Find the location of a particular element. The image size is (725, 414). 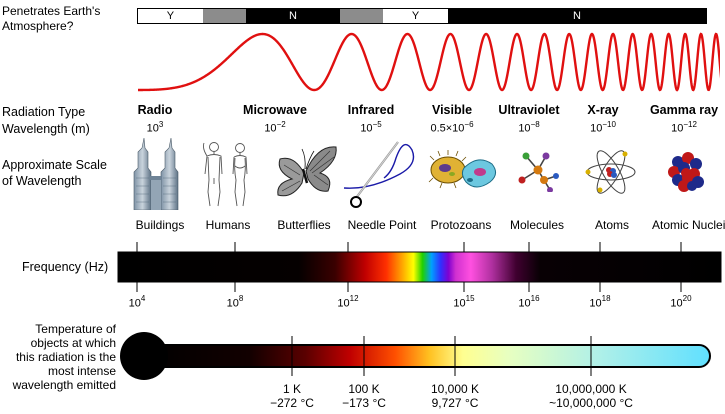

temperature-tick-label: 10,000 K 9,727 °C is located at coordinates (455, 396).